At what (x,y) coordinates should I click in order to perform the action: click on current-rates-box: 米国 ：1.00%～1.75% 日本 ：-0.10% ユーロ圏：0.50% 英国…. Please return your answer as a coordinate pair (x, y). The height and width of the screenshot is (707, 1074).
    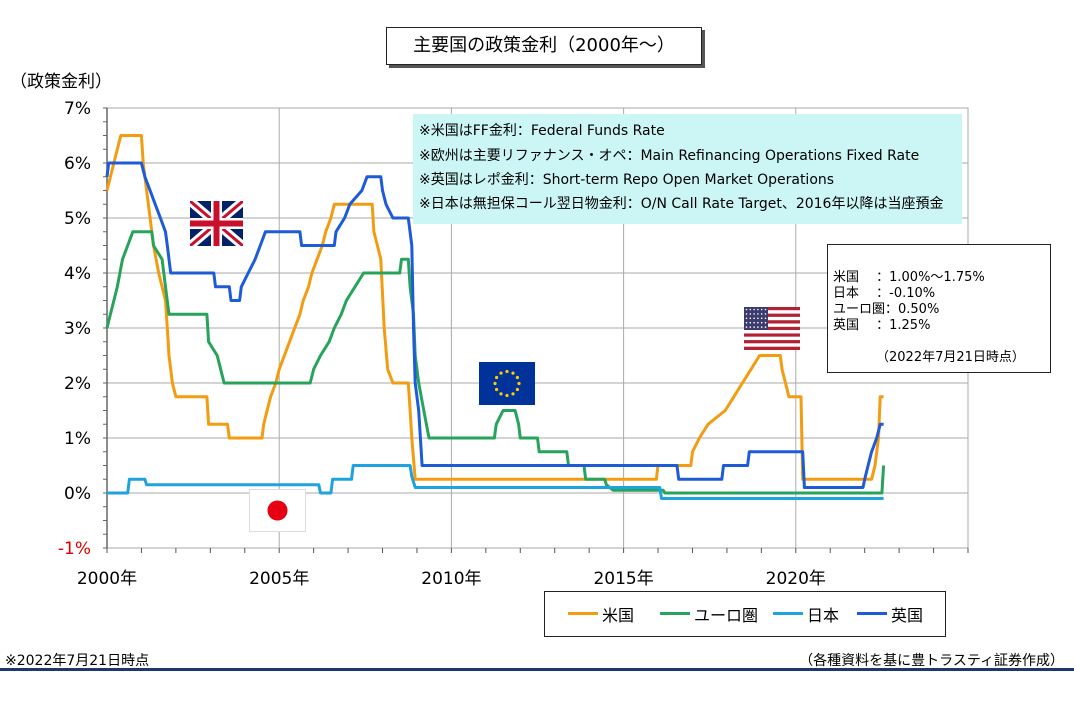
    Looking at the image, I should click on (939, 308).